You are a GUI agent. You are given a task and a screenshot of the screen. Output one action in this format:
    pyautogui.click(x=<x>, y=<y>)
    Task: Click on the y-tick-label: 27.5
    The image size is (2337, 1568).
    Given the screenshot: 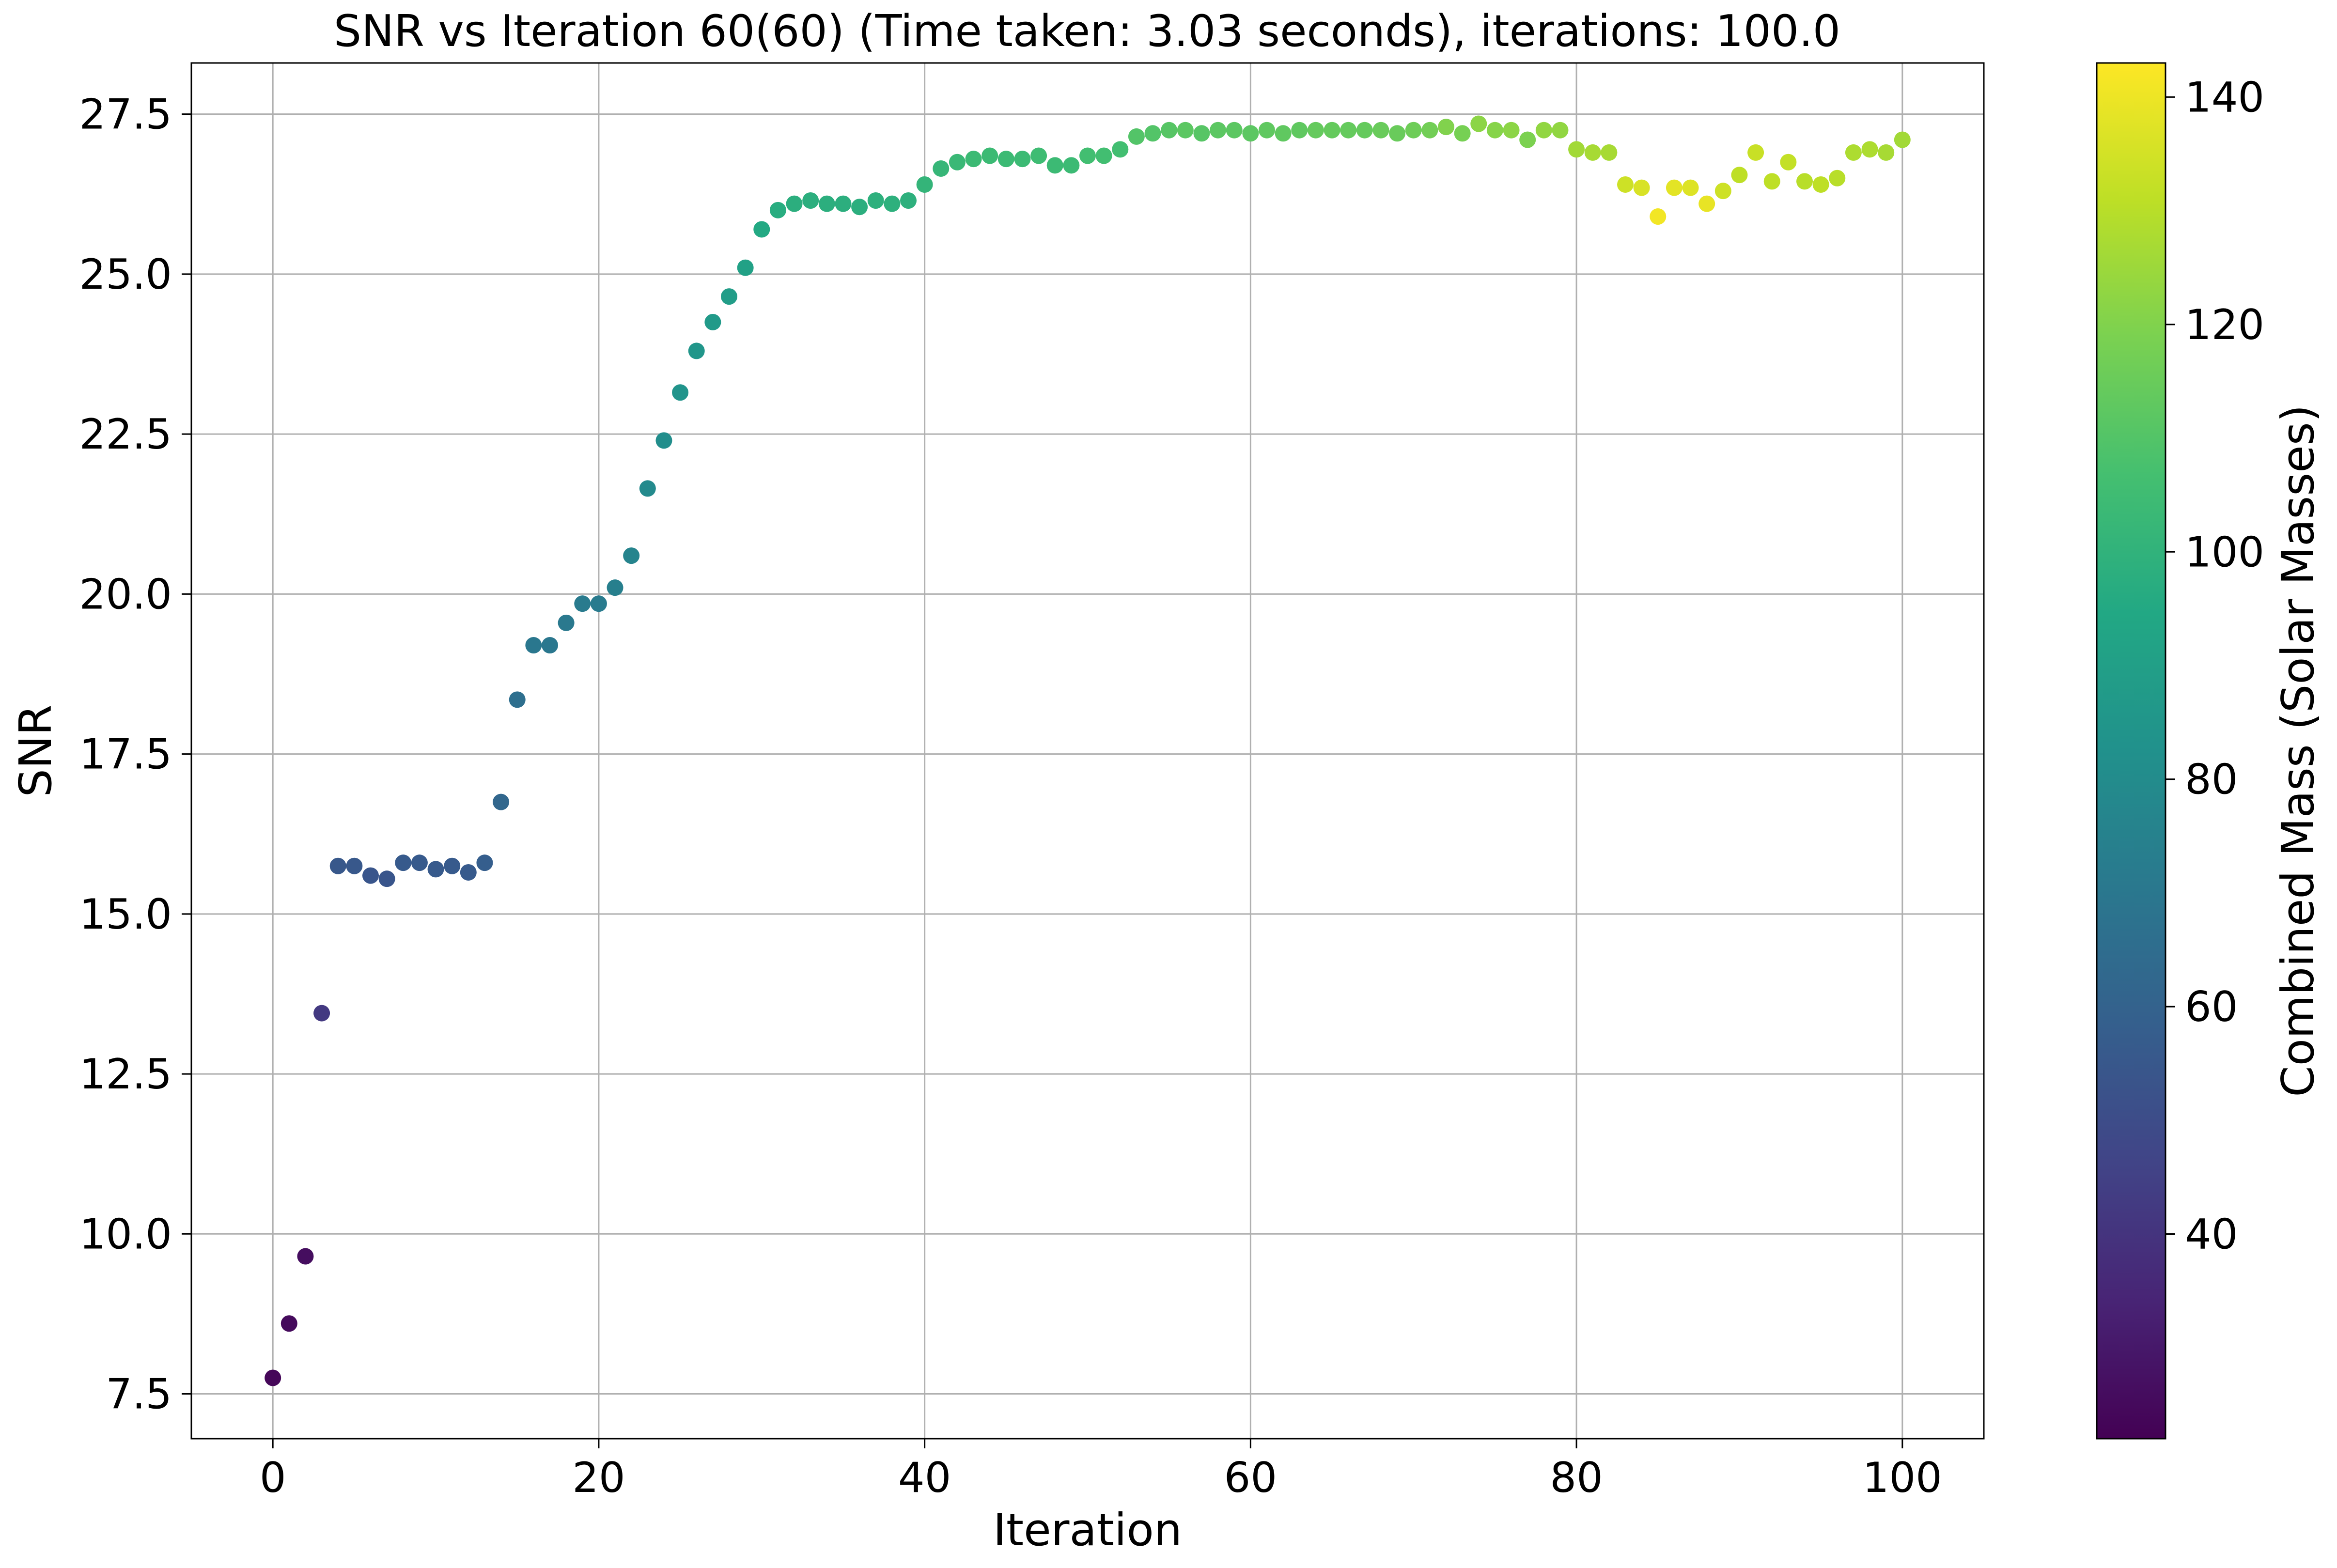 What is the action you would take?
    pyautogui.click(x=125, y=115)
    